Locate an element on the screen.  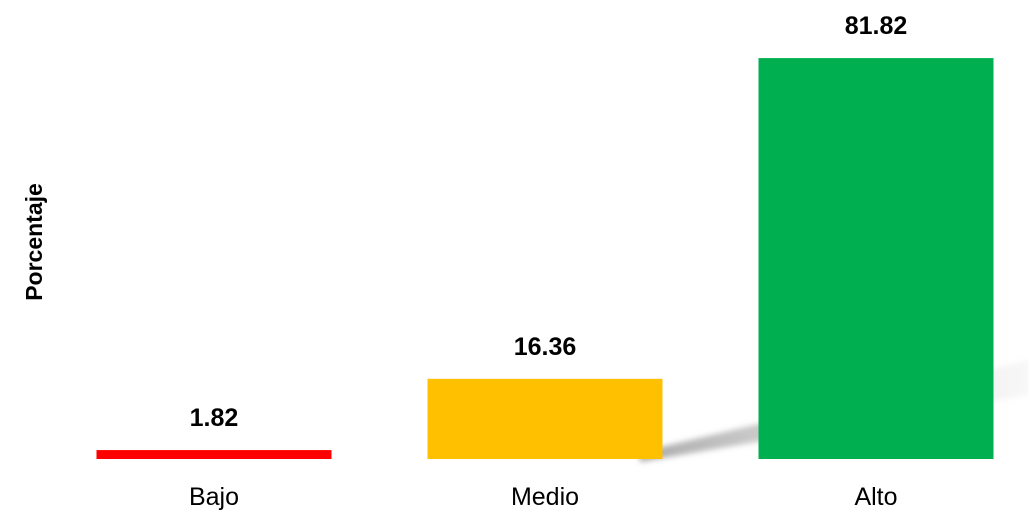
x-tick-label-medio: Medio is located at coordinates (545, 496).